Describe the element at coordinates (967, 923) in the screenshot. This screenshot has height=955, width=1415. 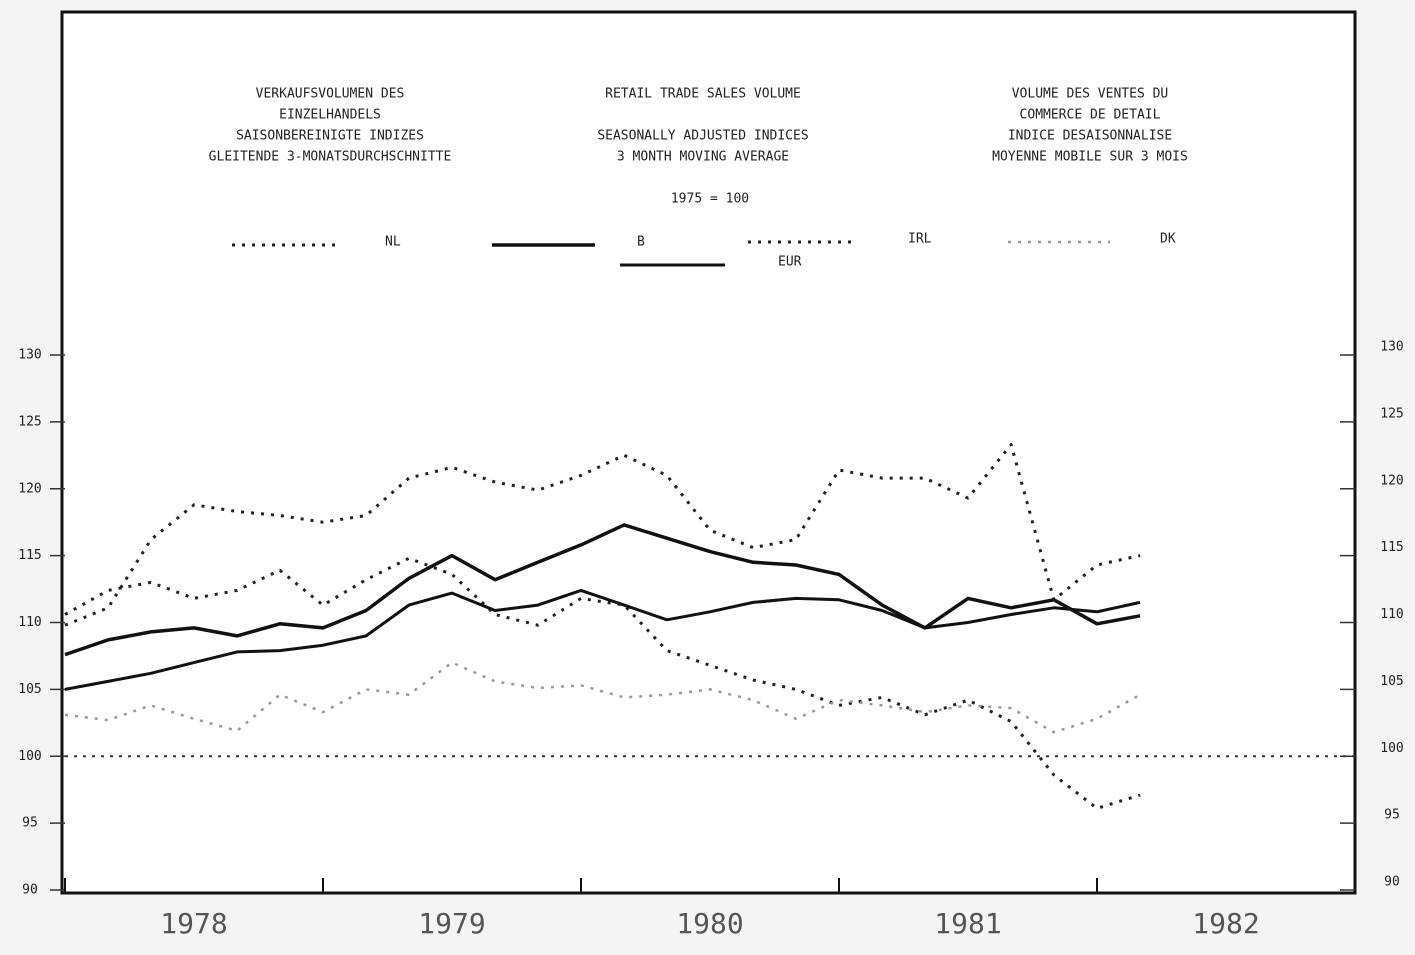
I see `x-tick-label: 1981` at that location.